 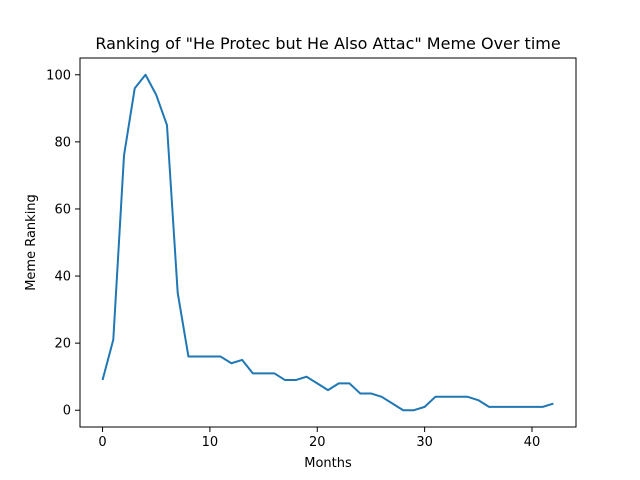 I want to click on y-axis: 0 20 40 60 80 100, so click(x=63, y=243).